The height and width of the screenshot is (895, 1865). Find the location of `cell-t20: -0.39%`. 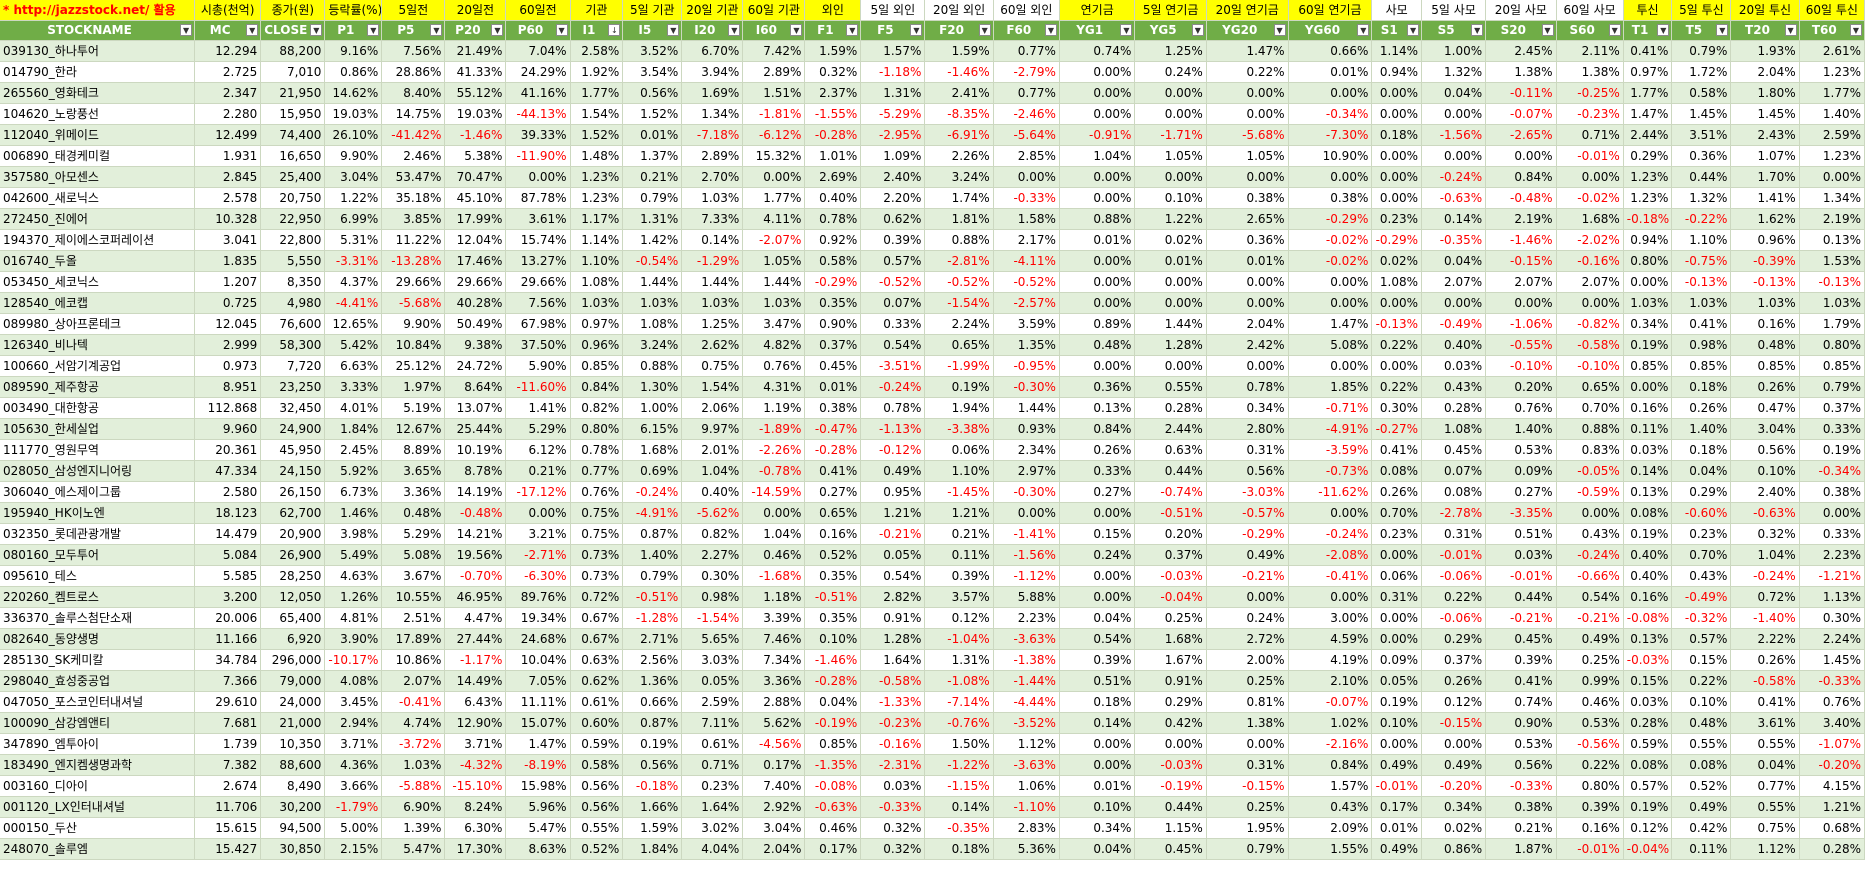

cell-t20: -0.39% is located at coordinates (1765, 261).